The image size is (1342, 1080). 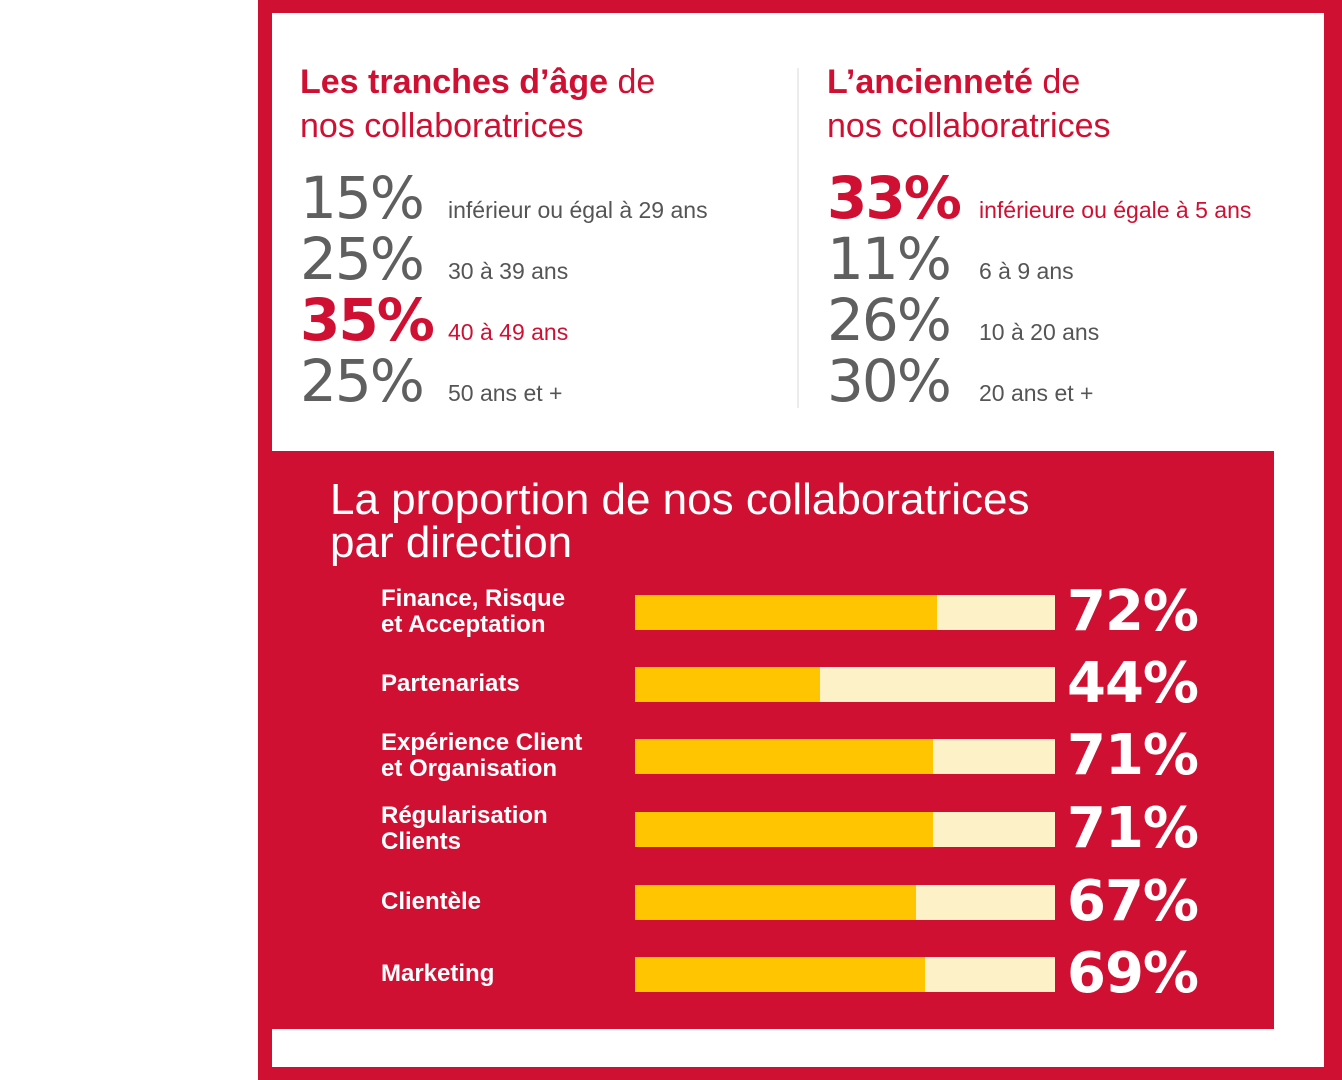 I want to click on seniority-title-rest: de, so click(x=1056, y=82).